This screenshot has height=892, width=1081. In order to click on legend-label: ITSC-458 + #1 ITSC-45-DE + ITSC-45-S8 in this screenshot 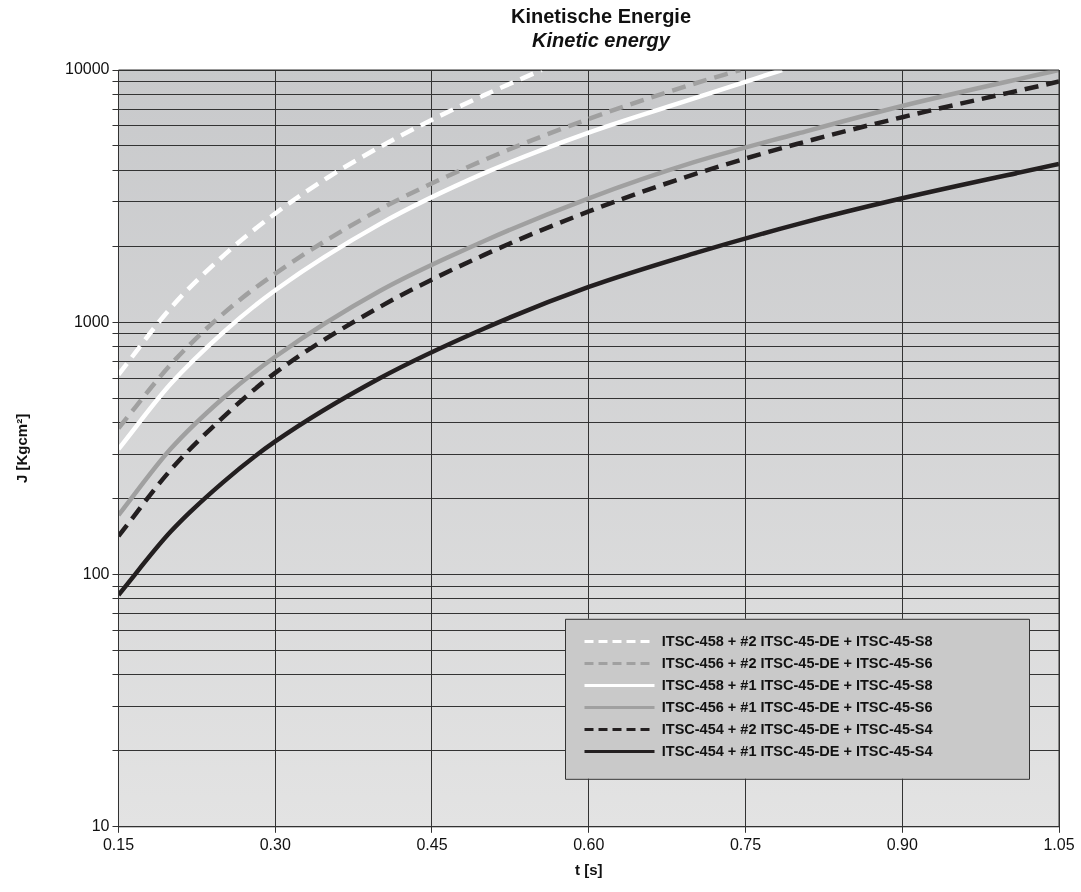, I will do `click(797, 684)`.